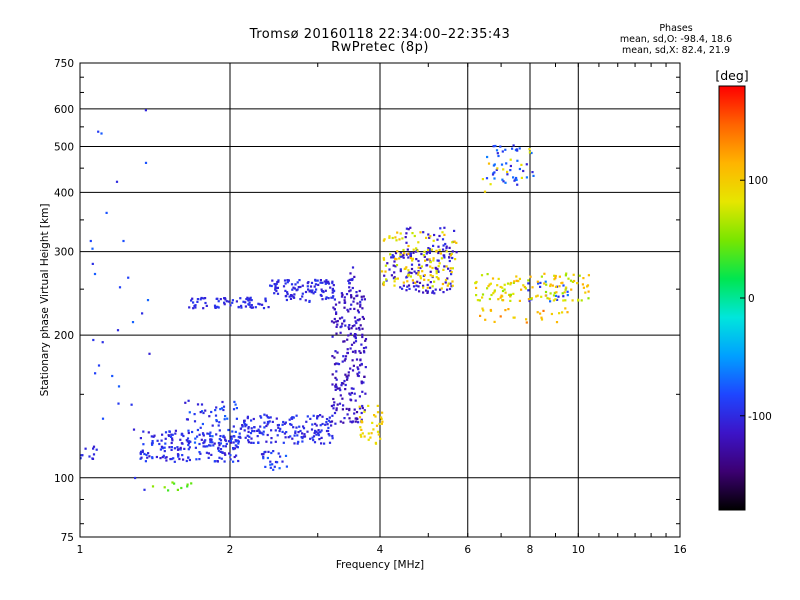  What do you see at coordinates (64, 253) in the screenshot?
I see `y-tick-label: 300` at bounding box center [64, 253].